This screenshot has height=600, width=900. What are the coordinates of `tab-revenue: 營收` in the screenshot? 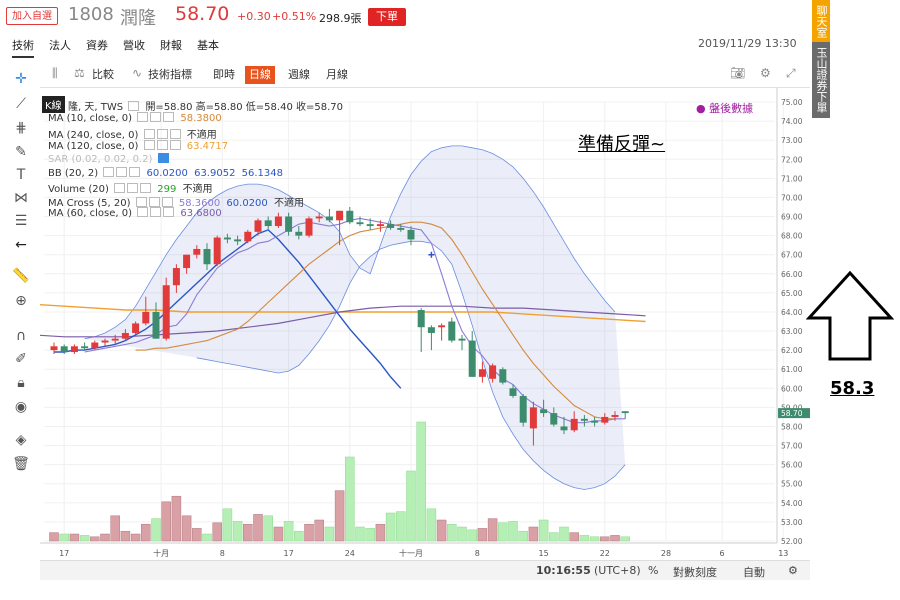 It's located at (134, 45).